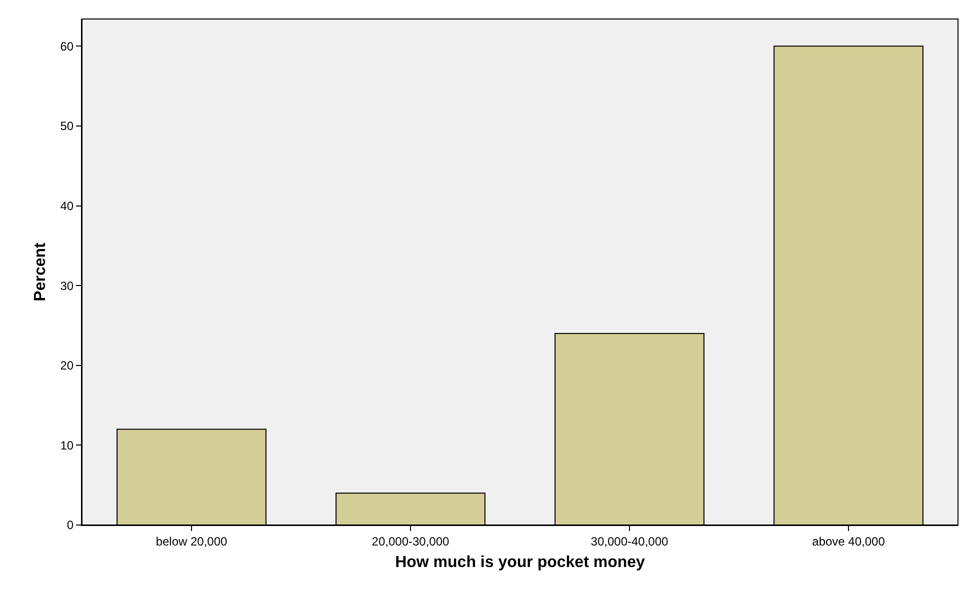 Image resolution: width=978 pixels, height=598 pixels. I want to click on y-tick-label: 30, so click(67, 285).